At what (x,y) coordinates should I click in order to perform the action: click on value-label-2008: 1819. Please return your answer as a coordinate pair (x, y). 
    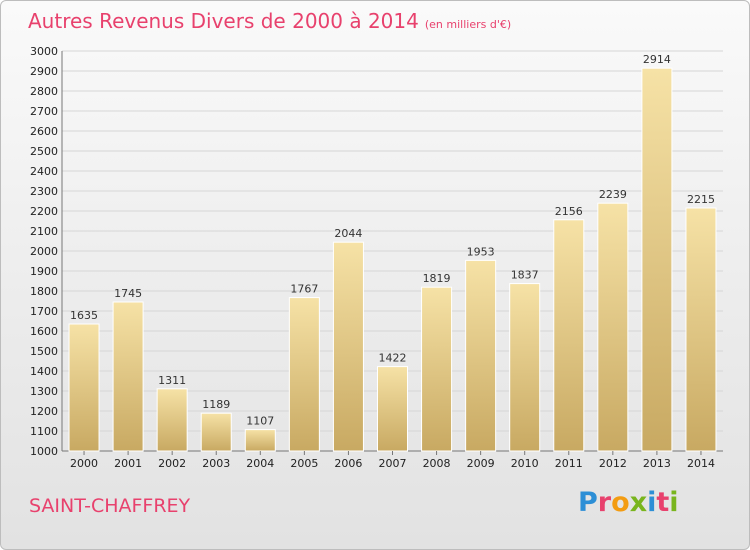
    Looking at the image, I should click on (437, 278).